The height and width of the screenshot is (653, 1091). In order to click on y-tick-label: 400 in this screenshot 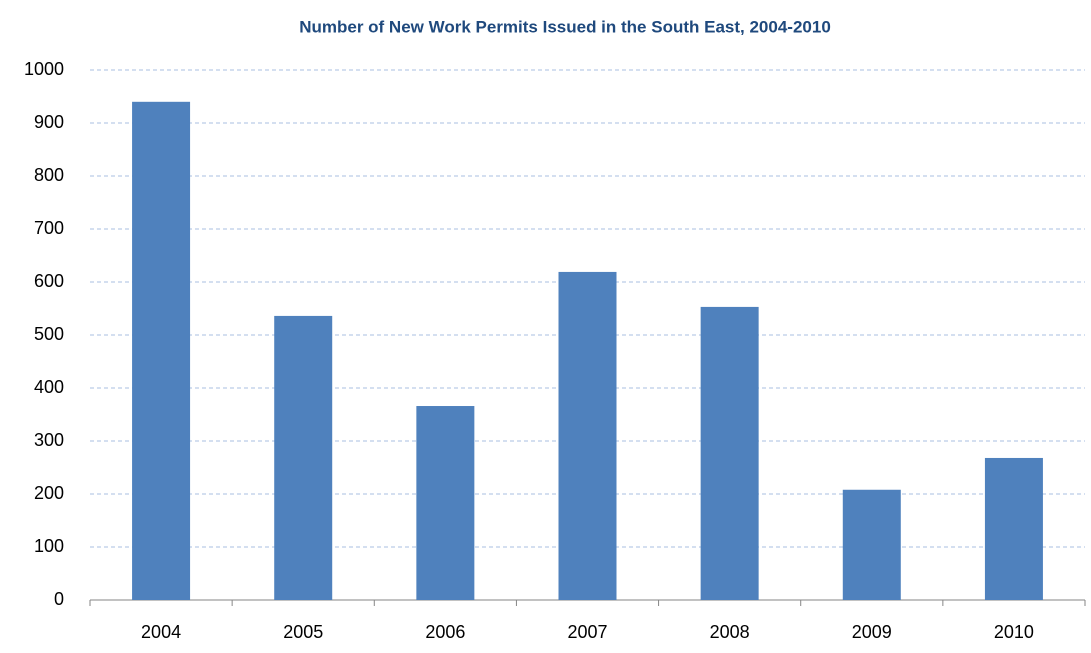, I will do `click(49, 387)`.